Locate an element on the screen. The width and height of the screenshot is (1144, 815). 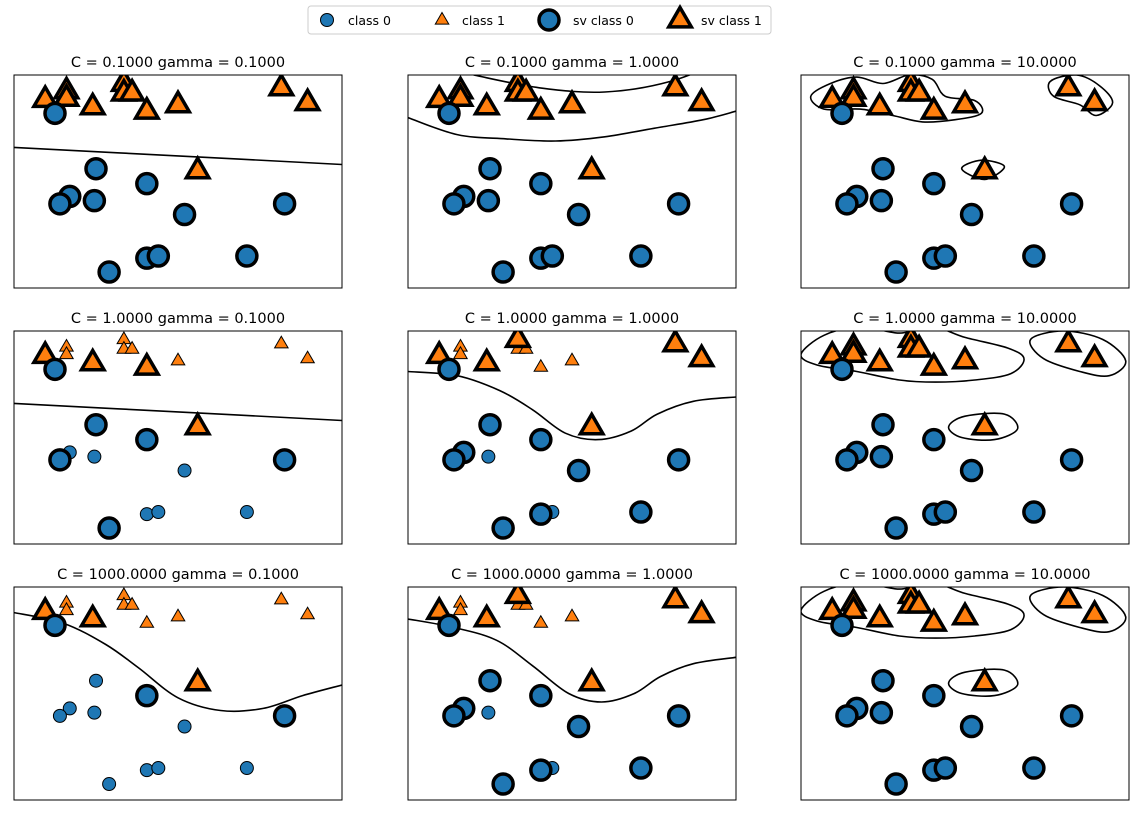
subplot-title: C = 1.0000 gamma = 10.0000 is located at coordinates (964, 319).